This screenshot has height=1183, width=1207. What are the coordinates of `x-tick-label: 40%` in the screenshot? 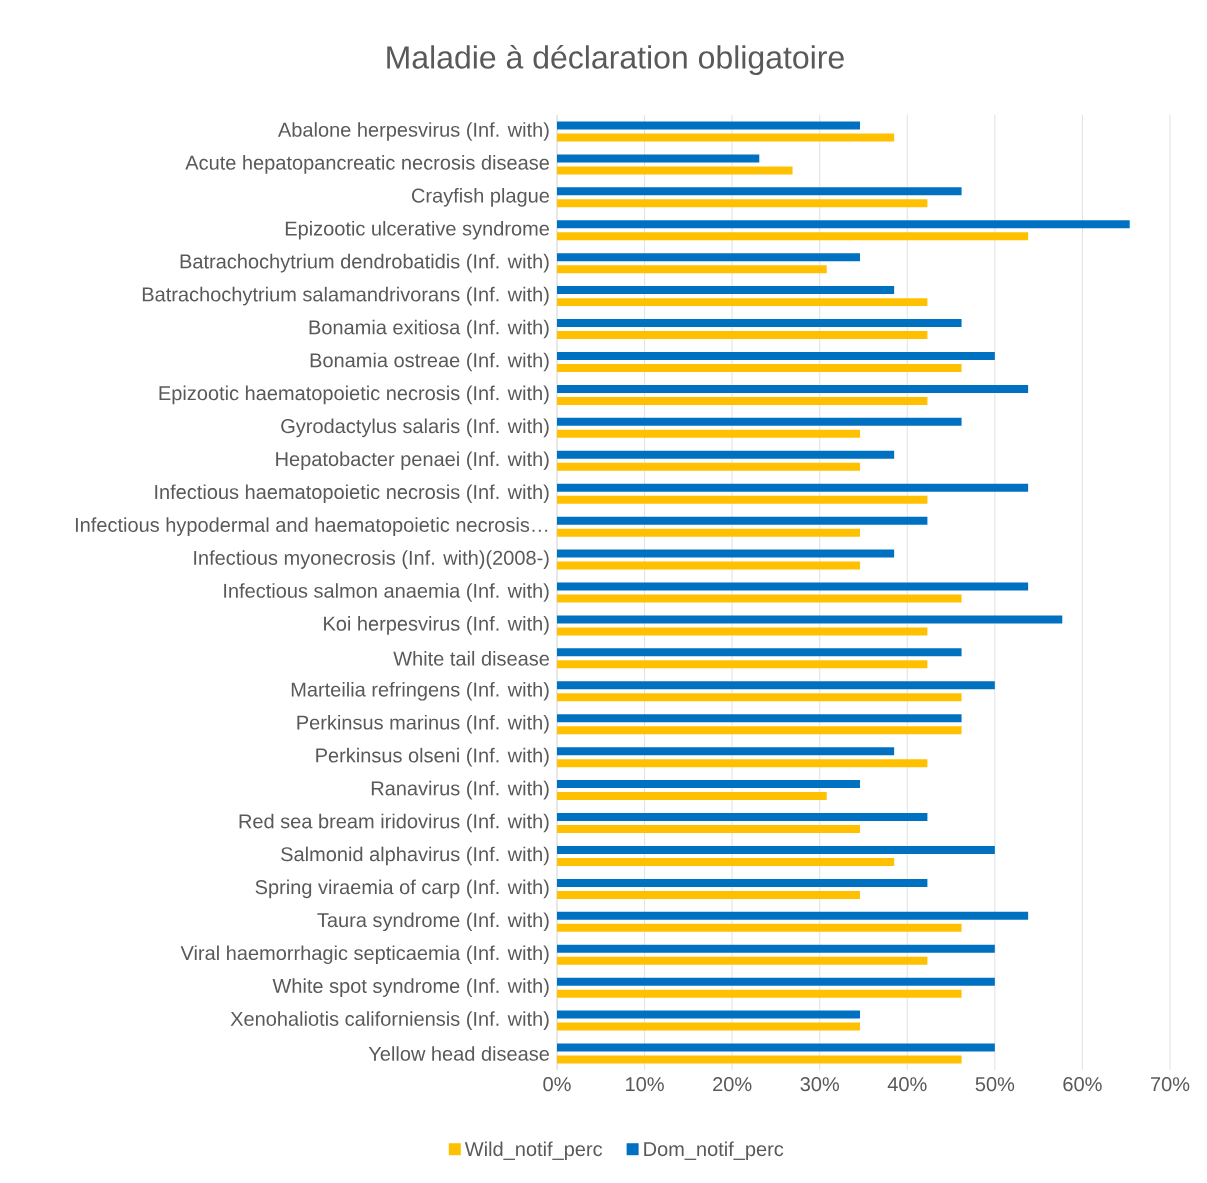 It's located at (907, 1084).